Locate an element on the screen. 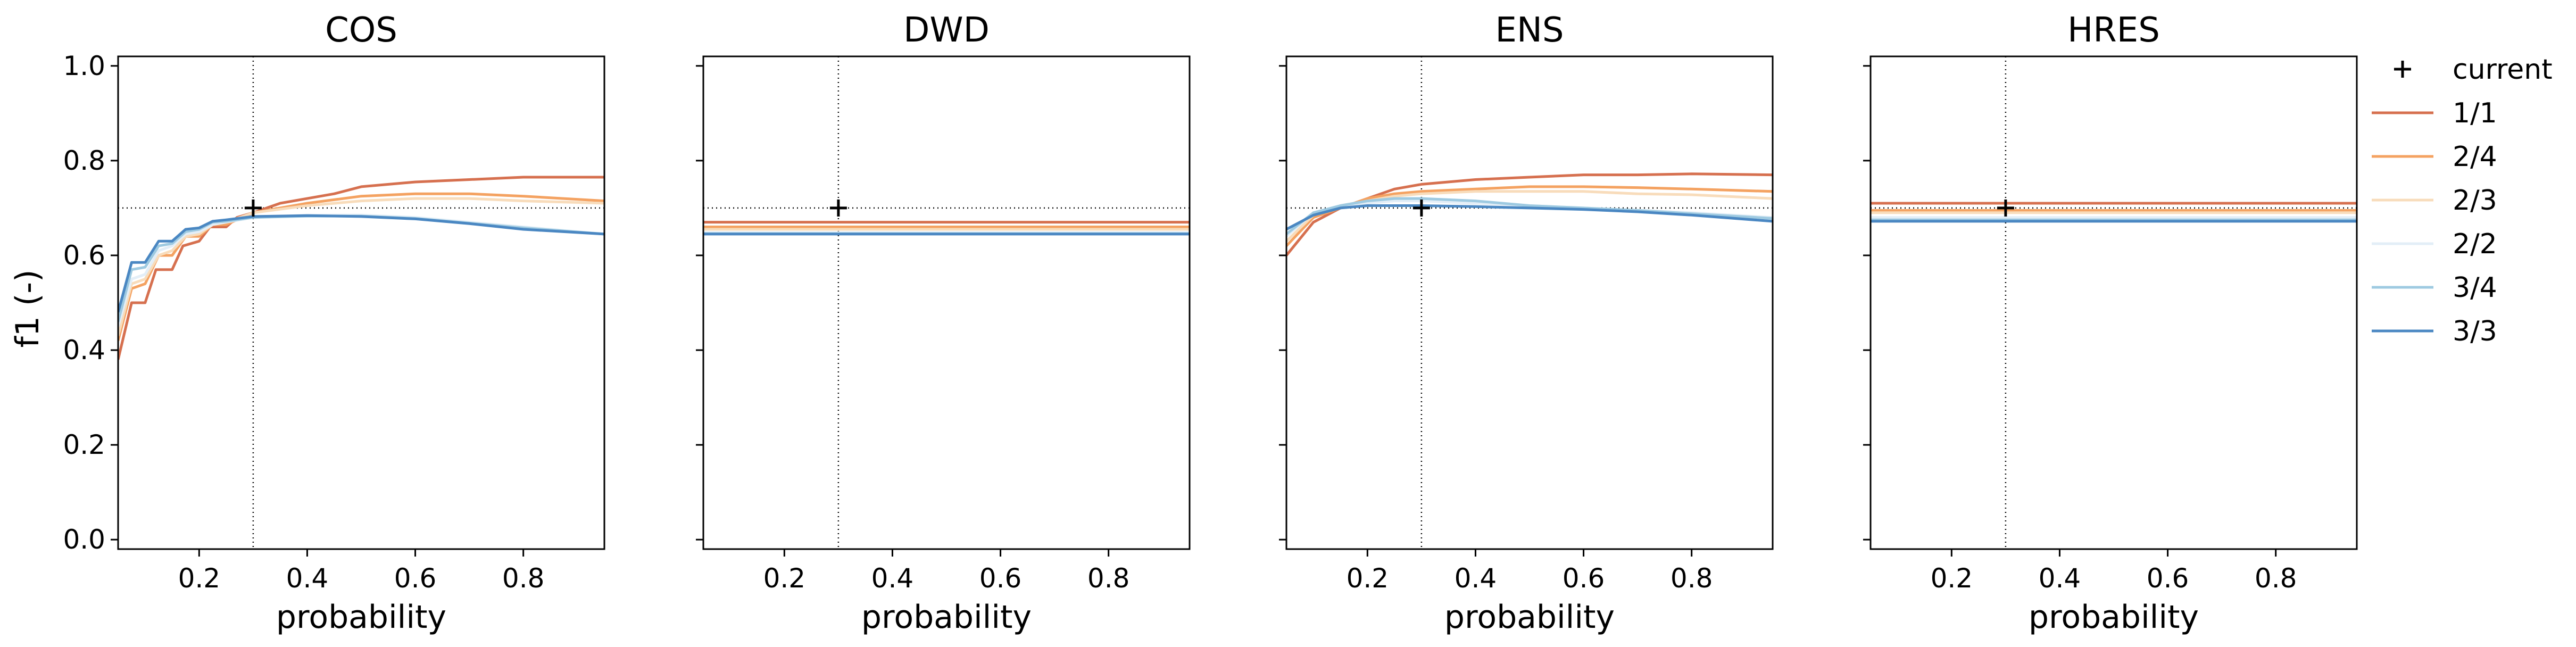 The width and height of the screenshot is (2576, 647). y-tick-label: 0.0 is located at coordinates (84, 539).